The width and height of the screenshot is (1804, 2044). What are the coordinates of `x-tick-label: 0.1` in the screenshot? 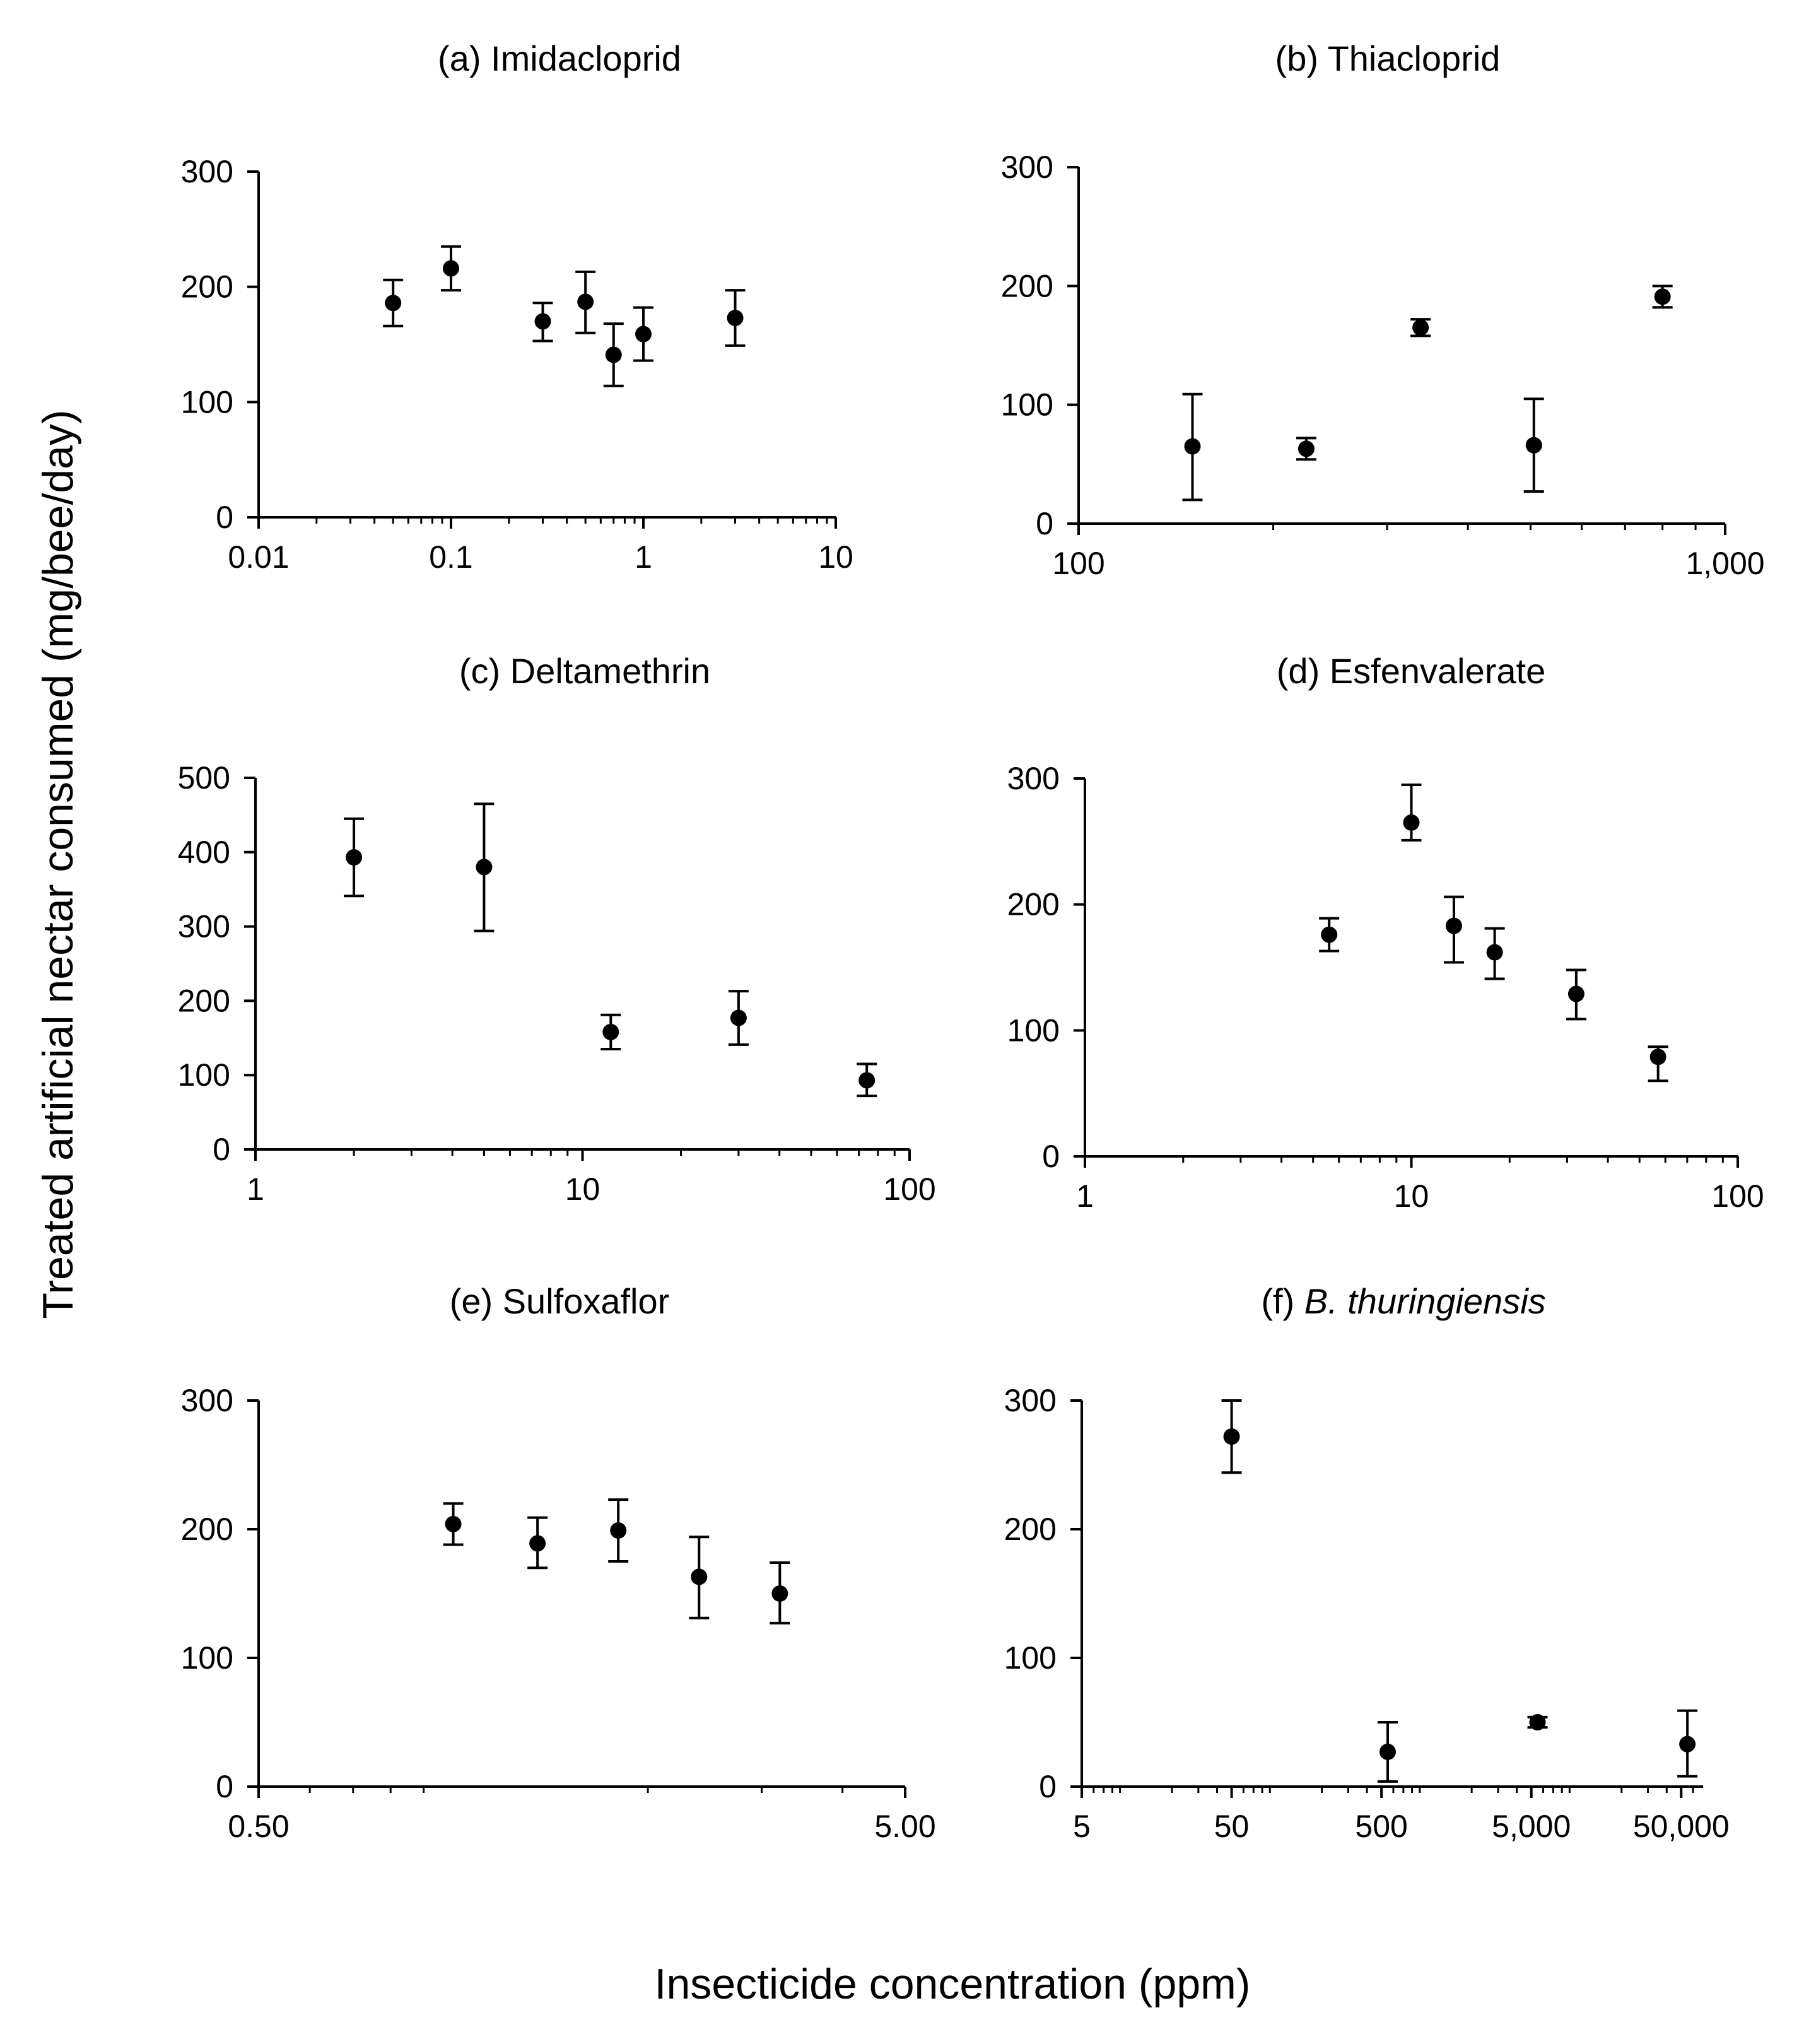 It's located at (451, 557).